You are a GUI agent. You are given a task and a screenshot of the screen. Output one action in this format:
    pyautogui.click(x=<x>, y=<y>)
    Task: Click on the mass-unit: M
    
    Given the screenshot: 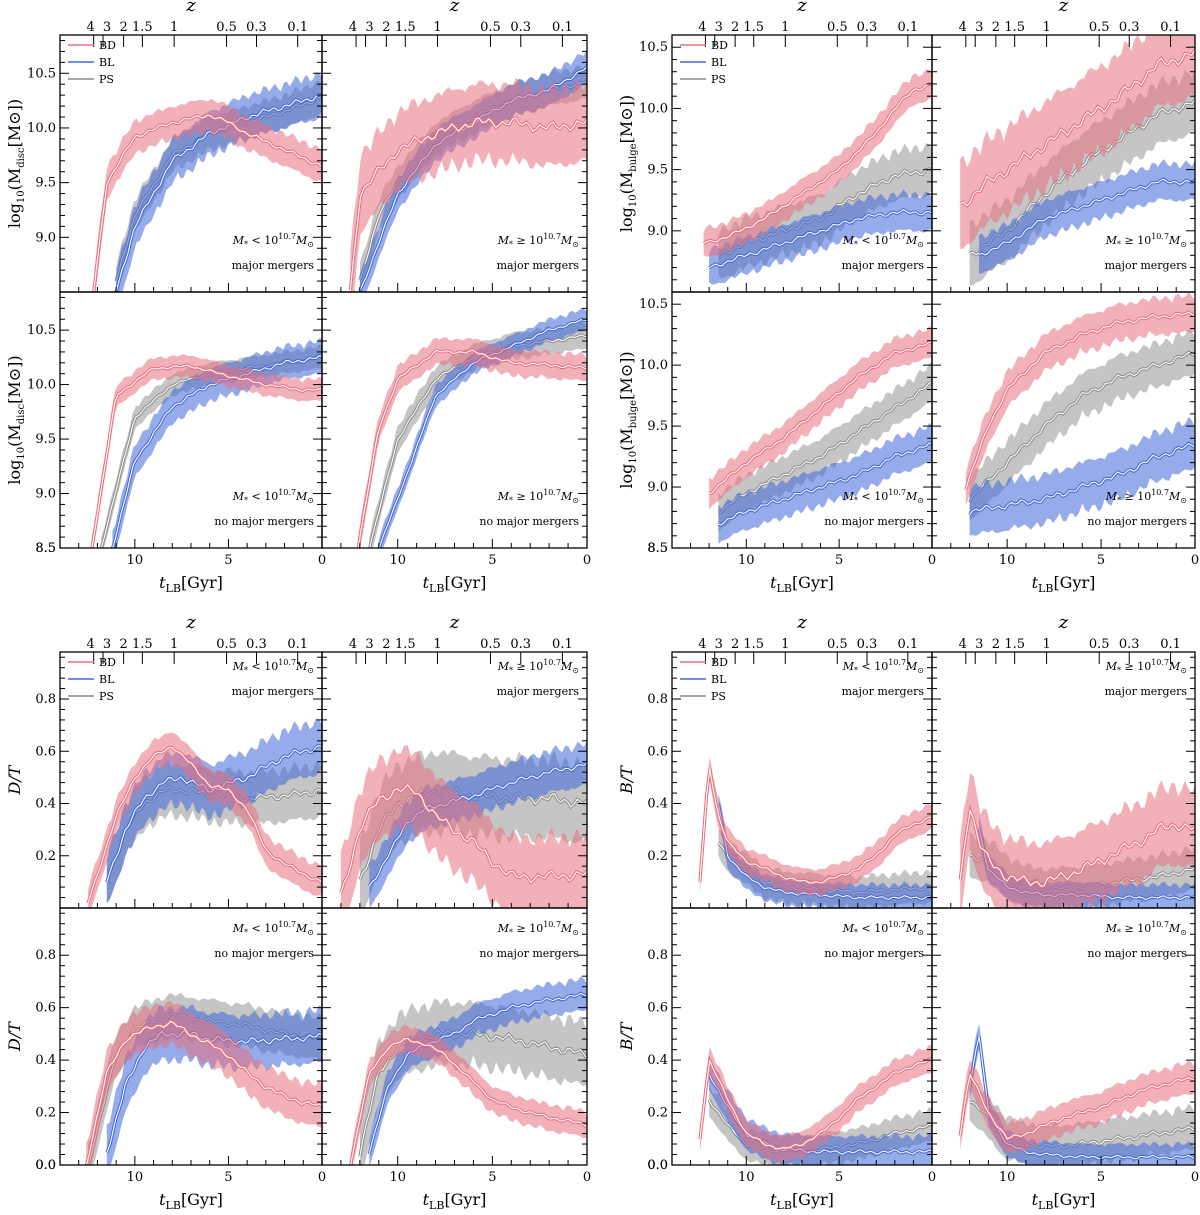 What is the action you would take?
    pyautogui.click(x=566, y=666)
    